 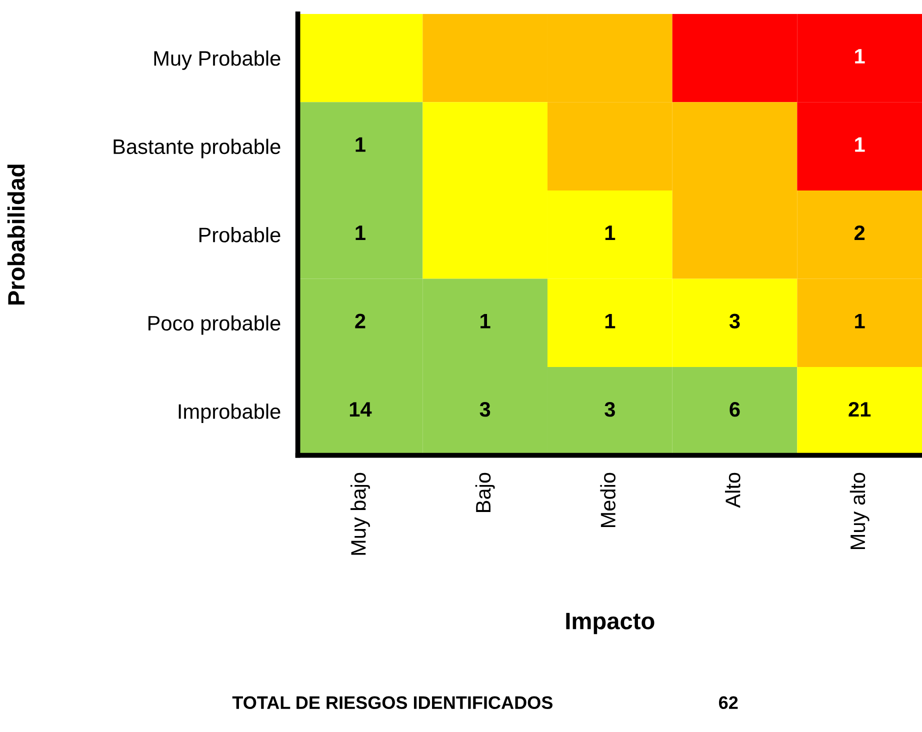 I want to click on x-tick-label: Muy alto, so click(x=860, y=510).